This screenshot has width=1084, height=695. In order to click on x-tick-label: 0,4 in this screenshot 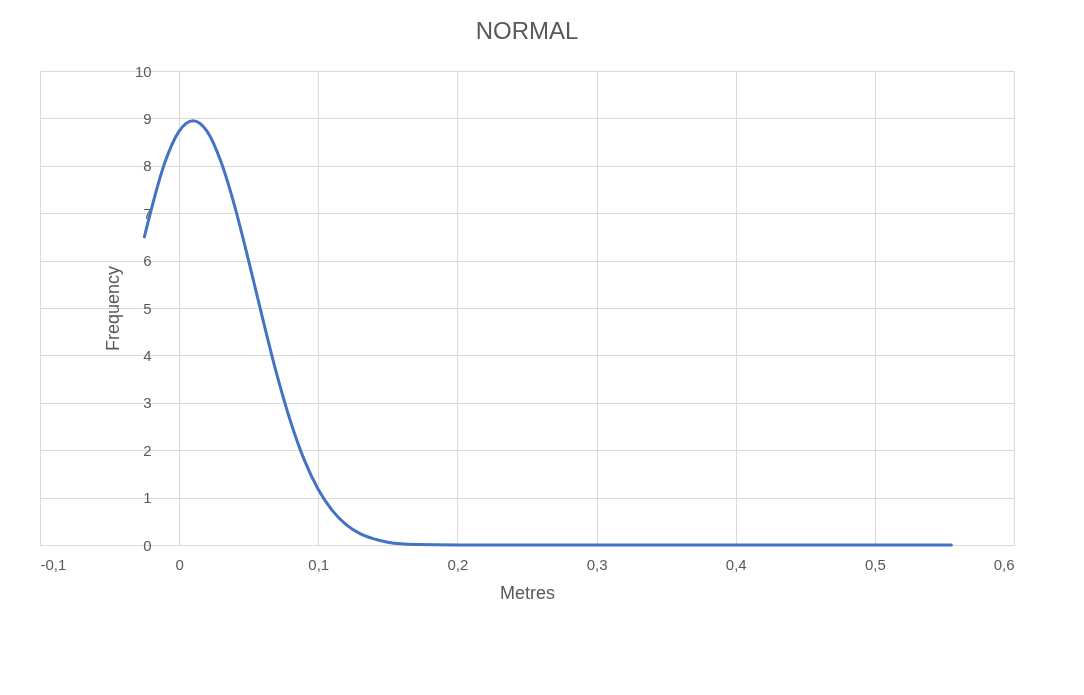, I will do `click(736, 564)`.